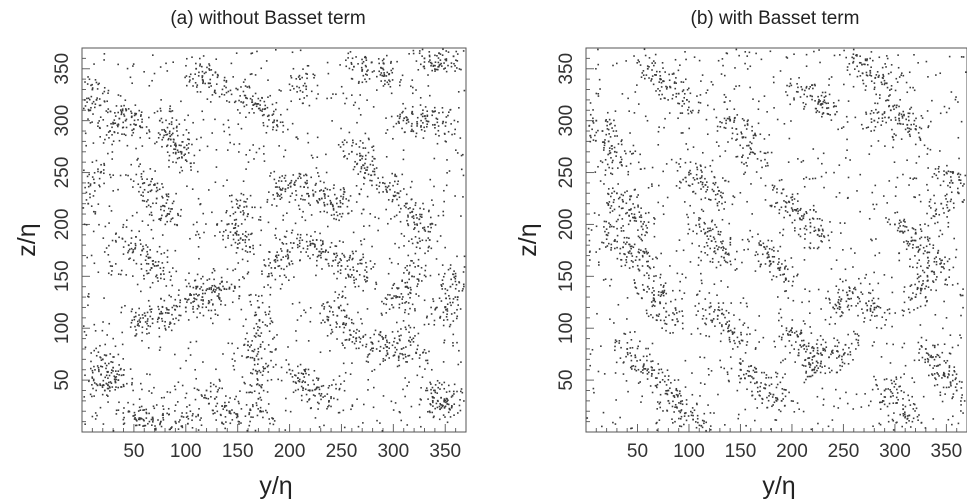 The height and width of the screenshot is (504, 967). Describe the element at coordinates (290, 451) in the screenshot. I see `x-tick-label: 200` at that location.